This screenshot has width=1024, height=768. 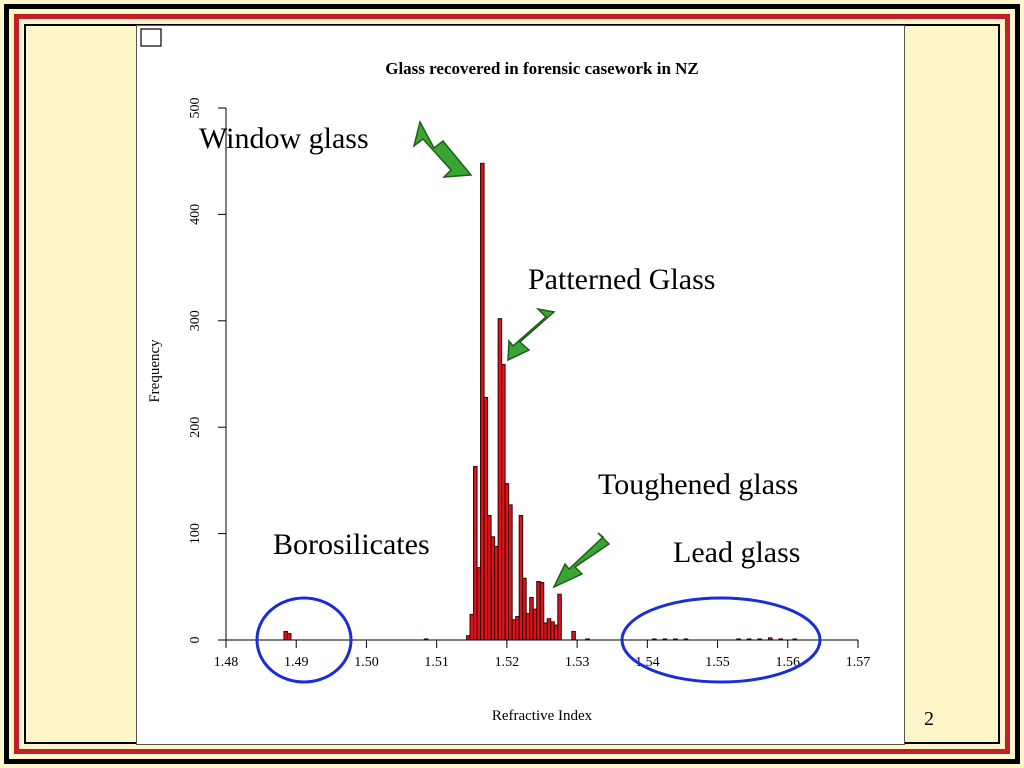 What do you see at coordinates (436, 662) in the screenshot?
I see `x-tick-label: 1.51` at bounding box center [436, 662].